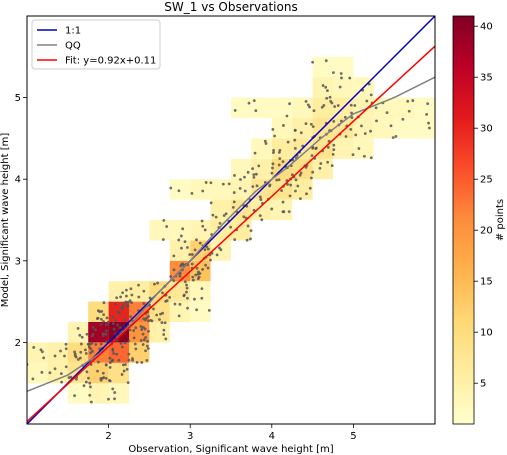 The height and width of the screenshot is (455, 507). Describe the element at coordinates (21, 221) in the screenshot. I see `y-axis-ticks: 2 3 4 5` at that location.